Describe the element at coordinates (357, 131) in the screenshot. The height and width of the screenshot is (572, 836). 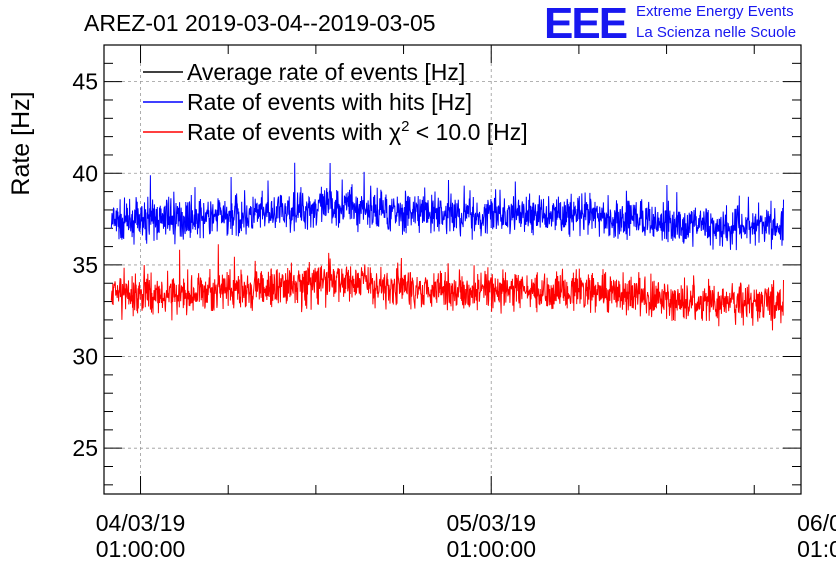
I see `legend-label-2: Rate of events with χ2 < 10.0 [Hz]` at that location.